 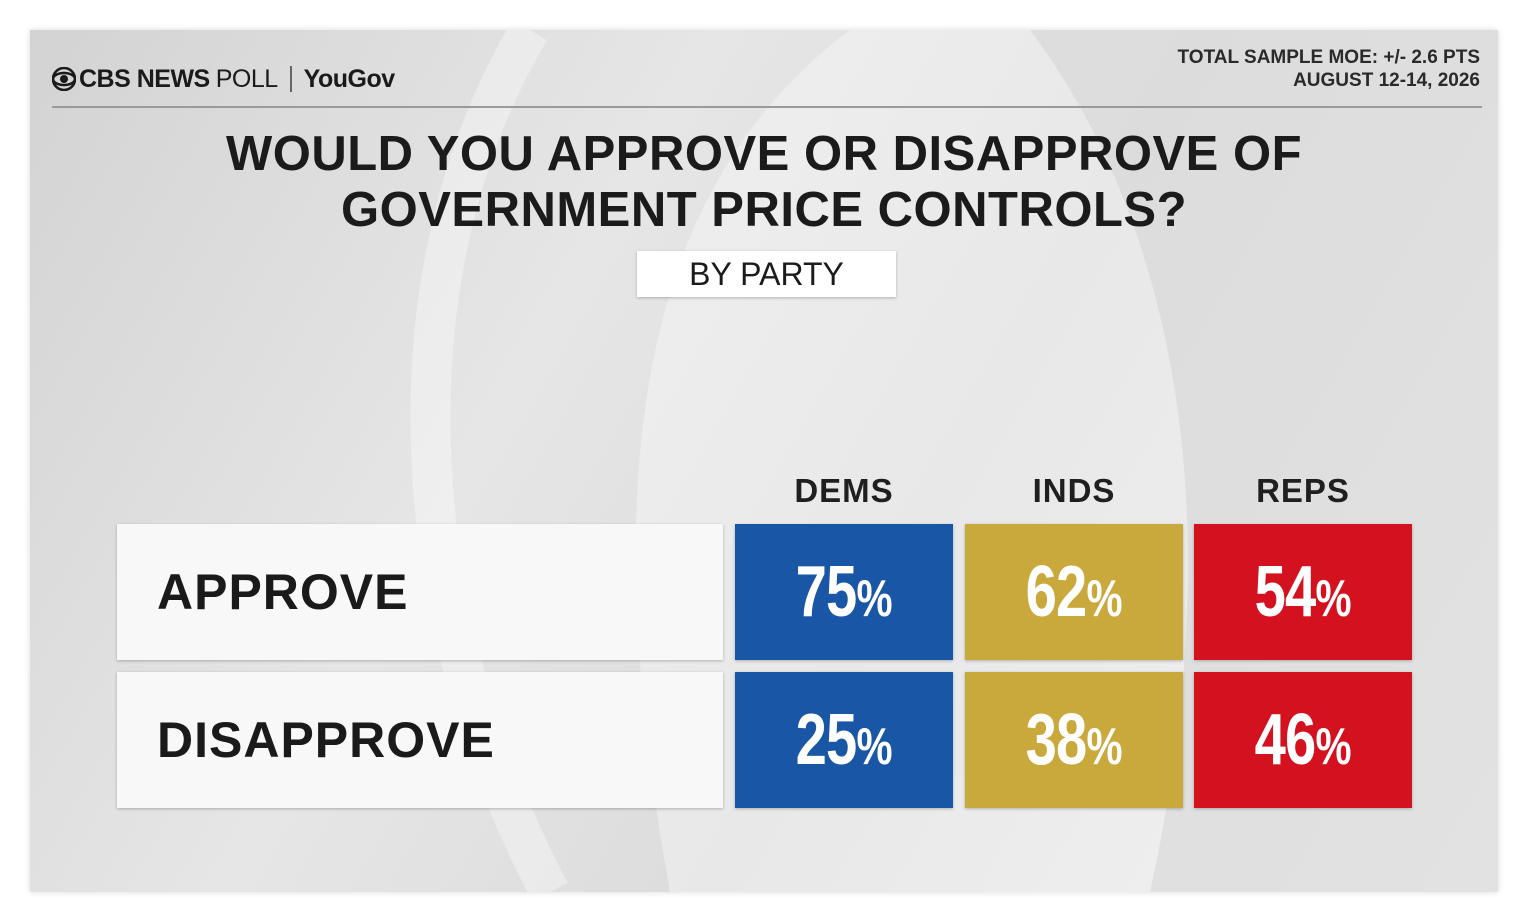 What do you see at coordinates (349, 78) in the screenshot?
I see `brand-yougov: YouGov` at bounding box center [349, 78].